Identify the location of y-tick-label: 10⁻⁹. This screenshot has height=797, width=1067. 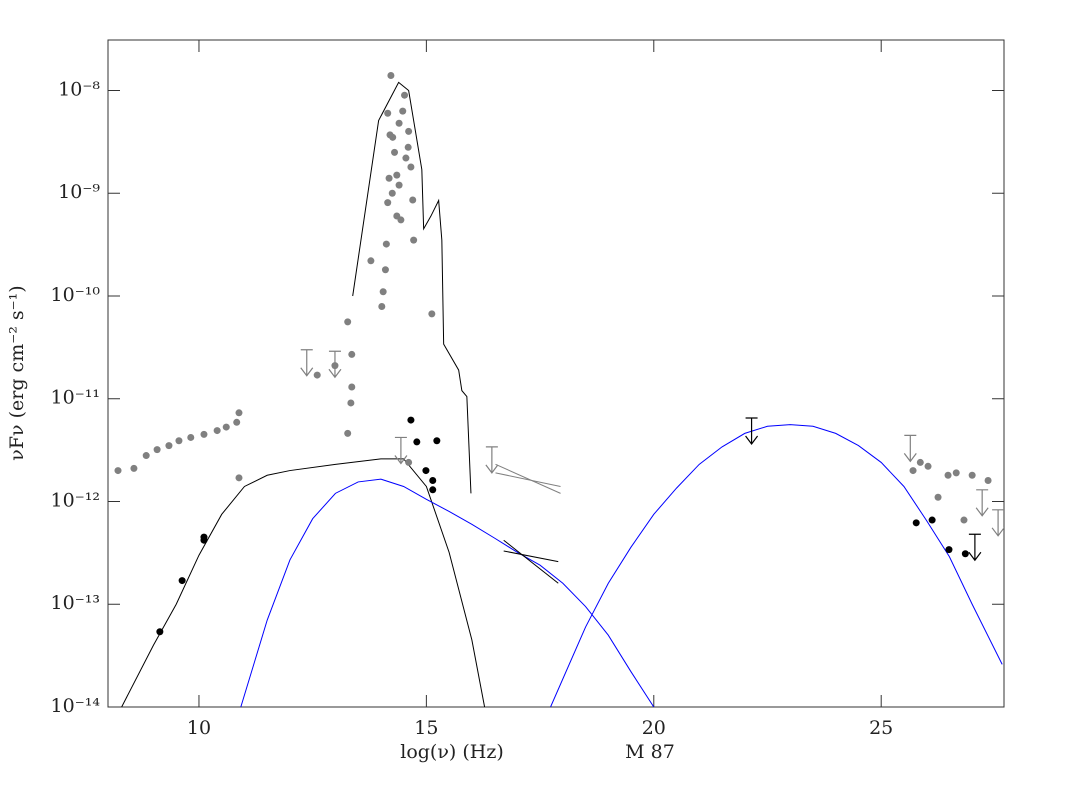
(79, 192).